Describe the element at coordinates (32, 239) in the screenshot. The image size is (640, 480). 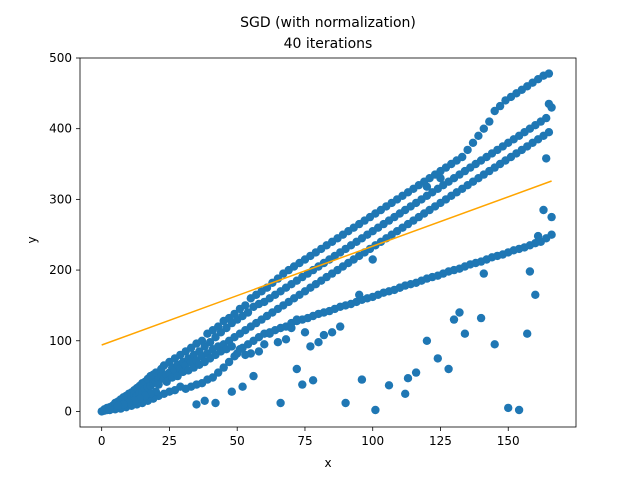
I see `y-axis-label: y` at that location.